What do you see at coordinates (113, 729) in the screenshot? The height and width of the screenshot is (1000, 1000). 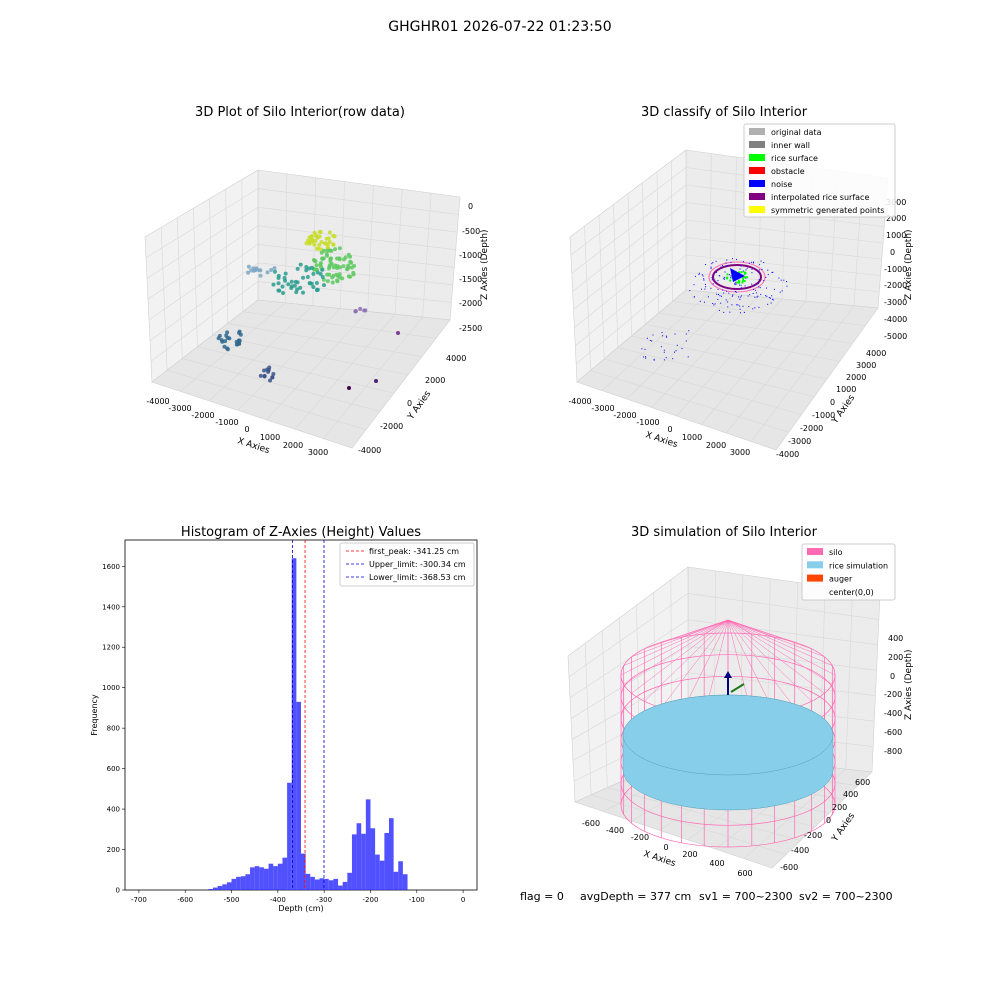 I see `histogram-y-ticks: 0 200 400 600 800 1000 1200 1400 1600` at bounding box center [113, 729].